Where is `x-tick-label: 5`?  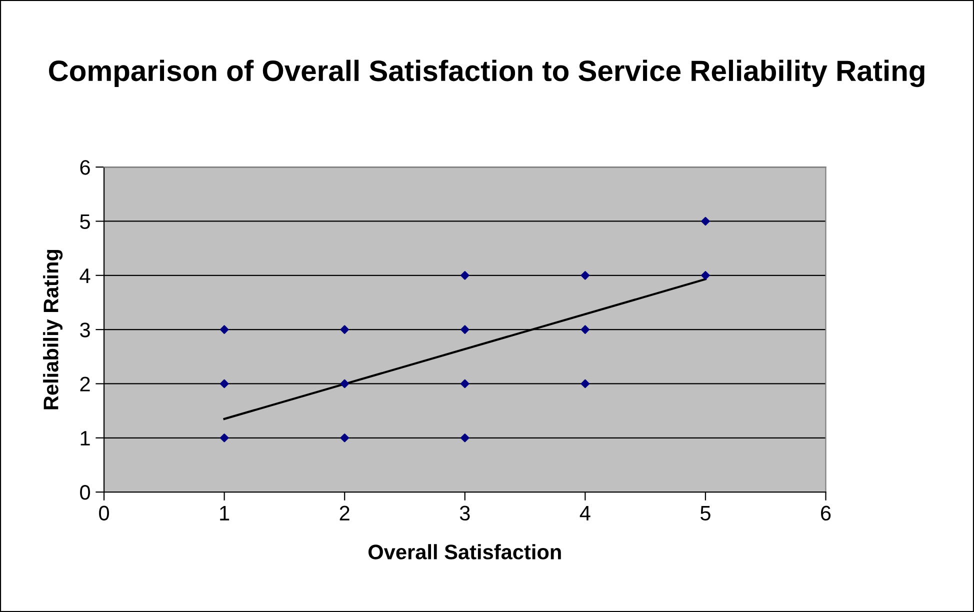
x-tick-label: 5 is located at coordinates (705, 513).